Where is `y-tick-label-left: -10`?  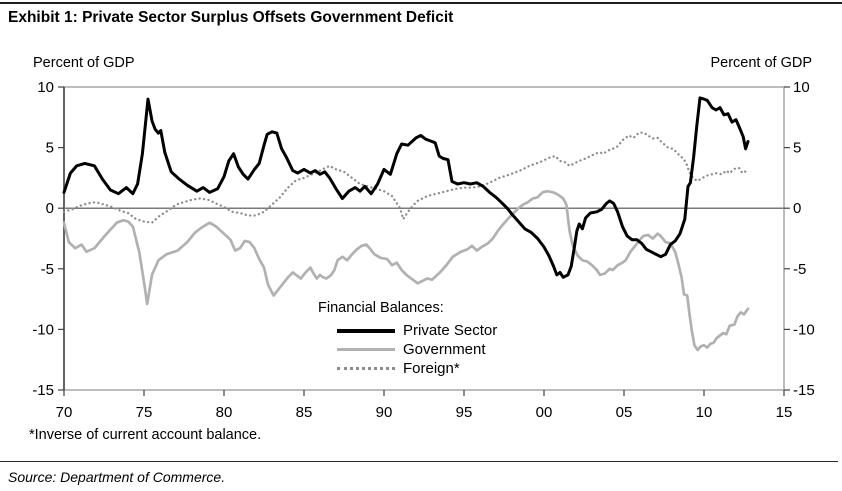
y-tick-label-left: -10 is located at coordinates (43, 329).